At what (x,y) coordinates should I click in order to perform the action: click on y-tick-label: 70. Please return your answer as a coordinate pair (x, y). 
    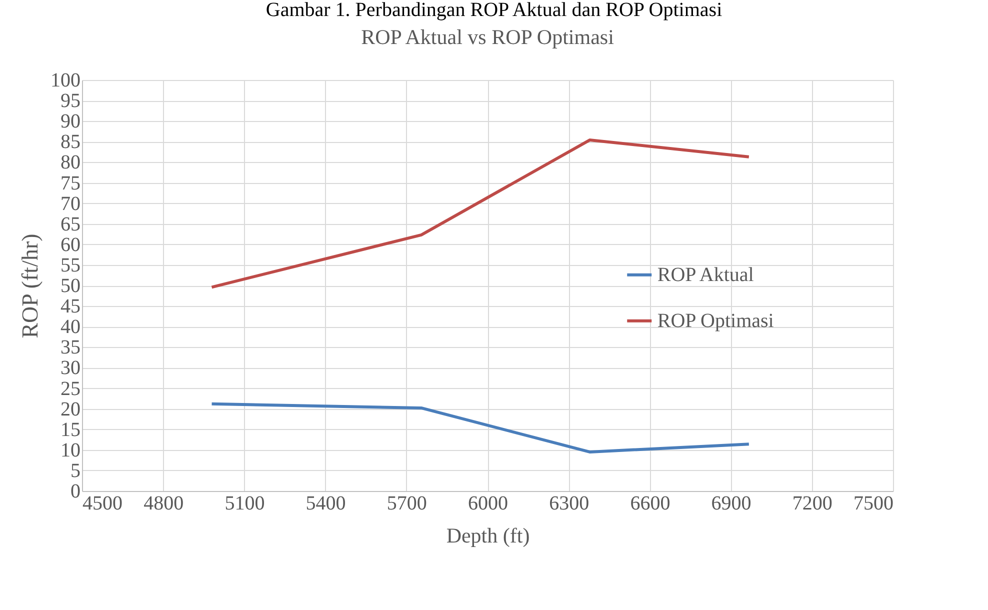
    Looking at the image, I should click on (70, 203).